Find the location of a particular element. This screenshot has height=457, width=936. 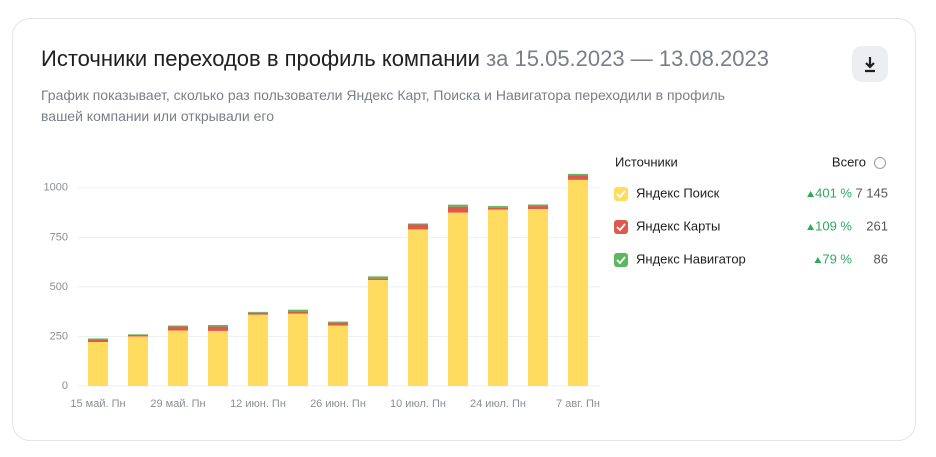

y-tick-label: 0 is located at coordinates (65, 386).